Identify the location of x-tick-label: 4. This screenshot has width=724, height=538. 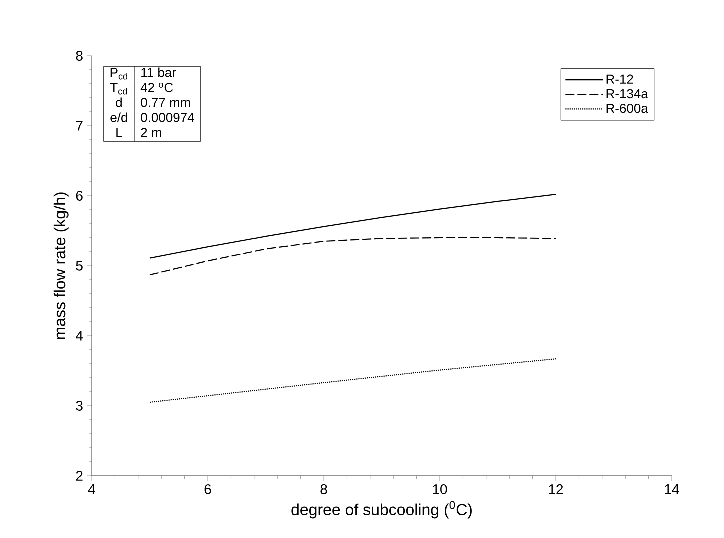
(92, 489).